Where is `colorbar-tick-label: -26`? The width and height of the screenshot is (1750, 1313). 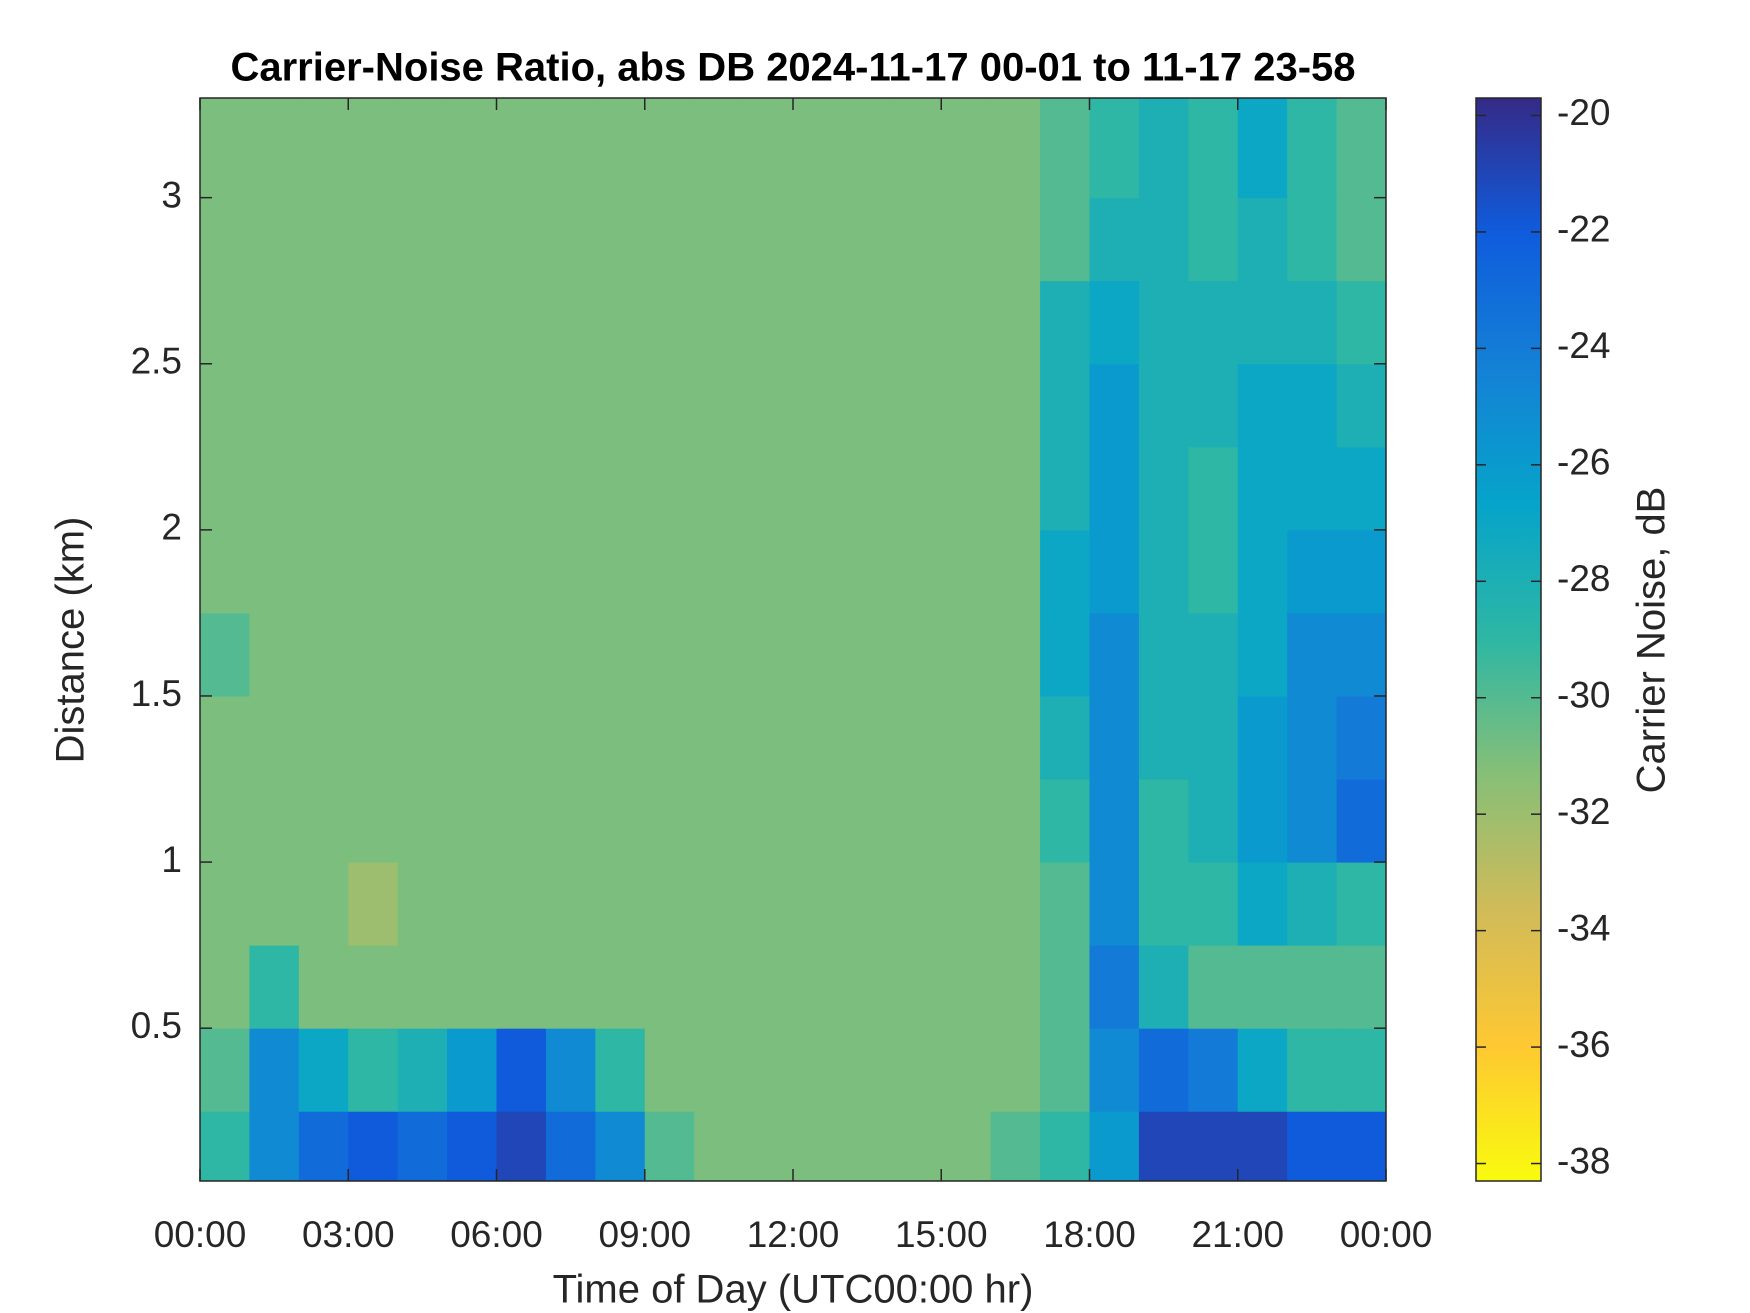
colorbar-tick-label: -26 is located at coordinates (1583, 462).